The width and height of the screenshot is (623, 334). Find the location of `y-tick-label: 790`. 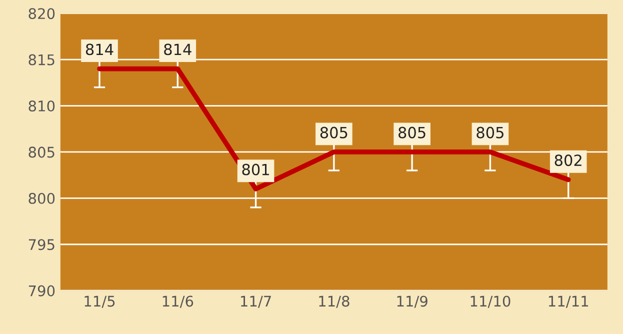

y-tick-label: 790 is located at coordinates (41, 290).